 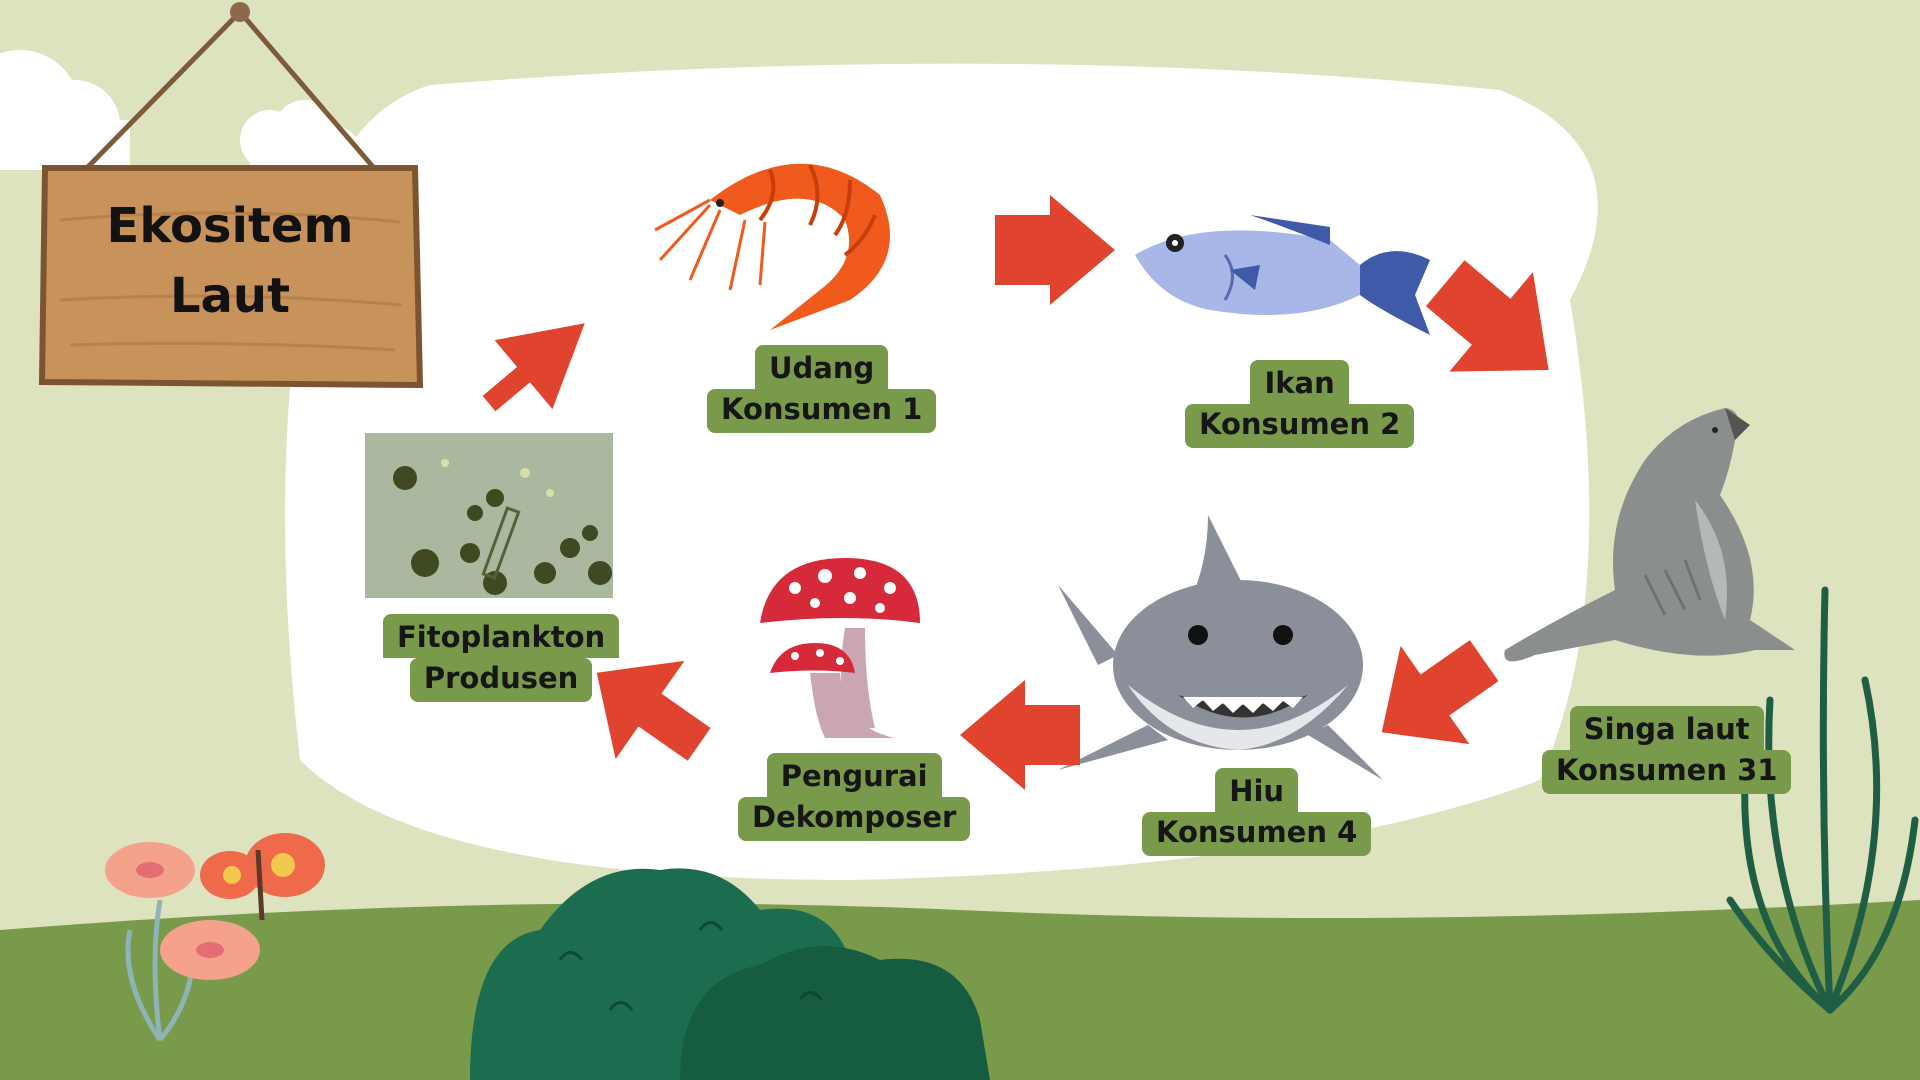 What do you see at coordinates (1257, 834) in the screenshot?
I see `label-shark-line2: Konsumen 4` at bounding box center [1257, 834].